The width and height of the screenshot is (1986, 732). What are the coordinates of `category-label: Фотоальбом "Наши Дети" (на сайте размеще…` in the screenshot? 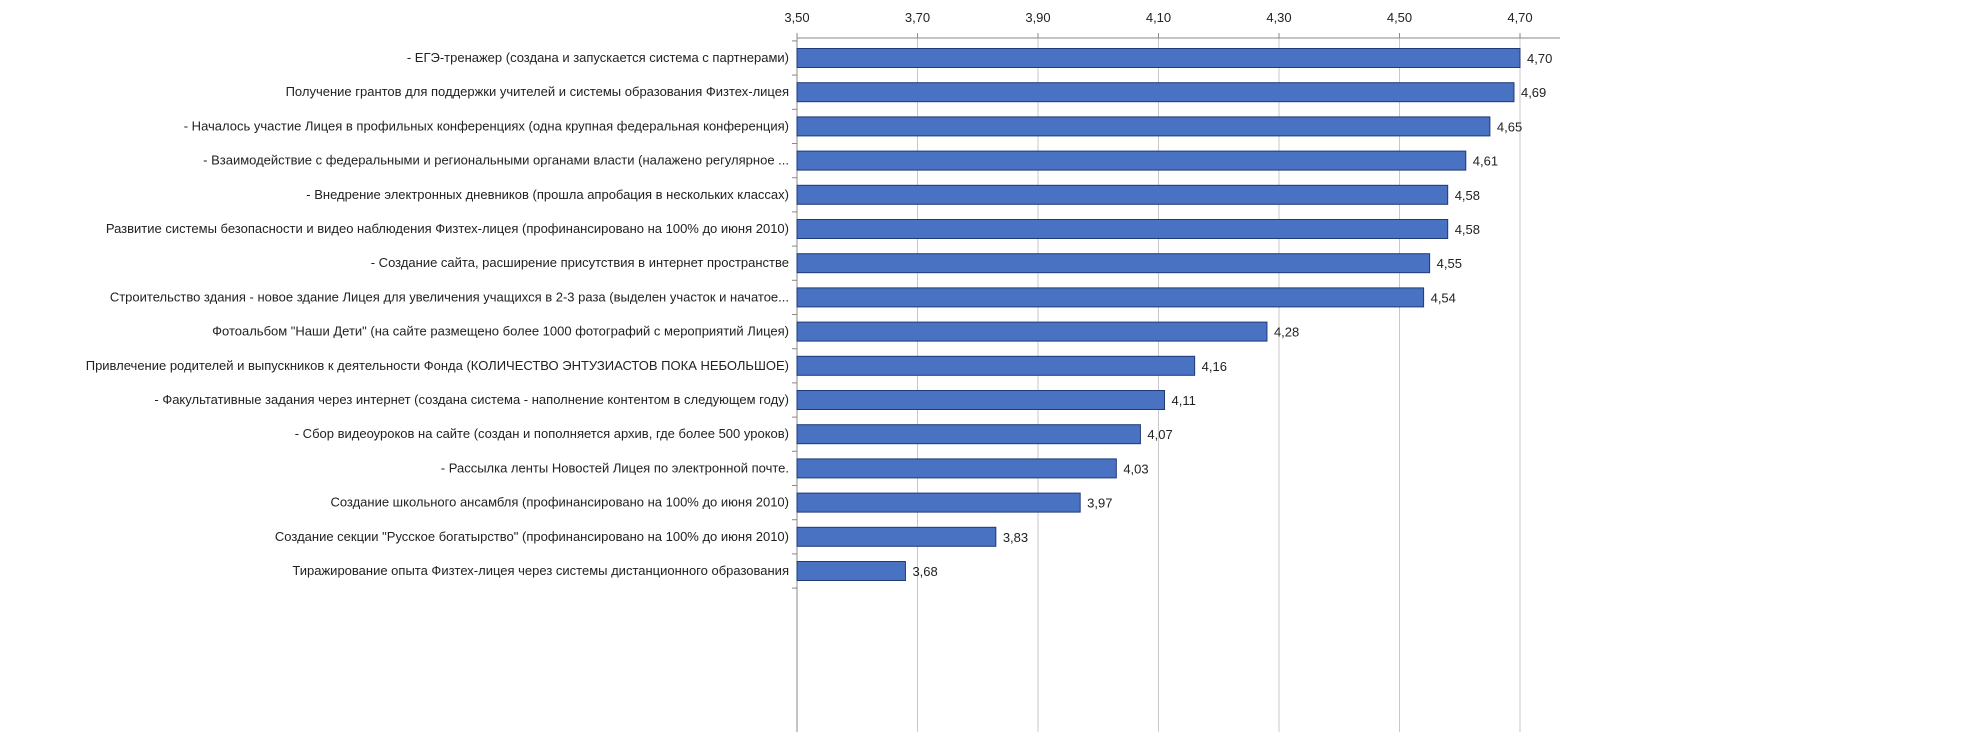 It's located at (500, 331).